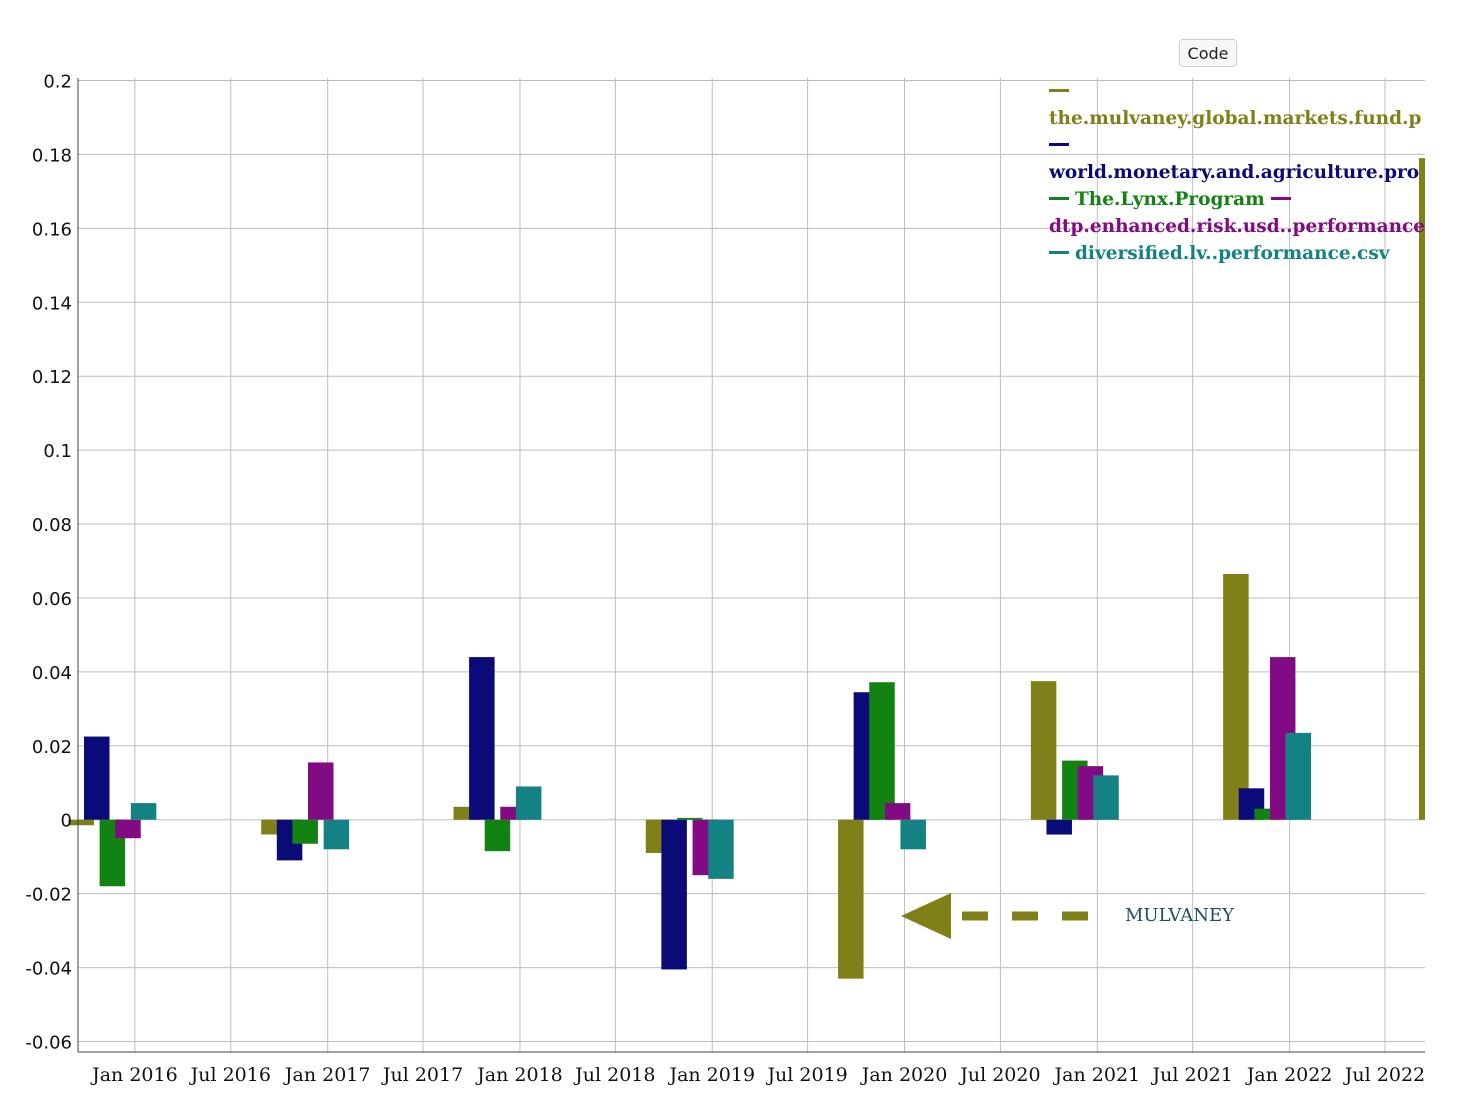 This screenshot has width=1472, height=1096. I want to click on y-tick-label: 0.16, so click(52, 229).